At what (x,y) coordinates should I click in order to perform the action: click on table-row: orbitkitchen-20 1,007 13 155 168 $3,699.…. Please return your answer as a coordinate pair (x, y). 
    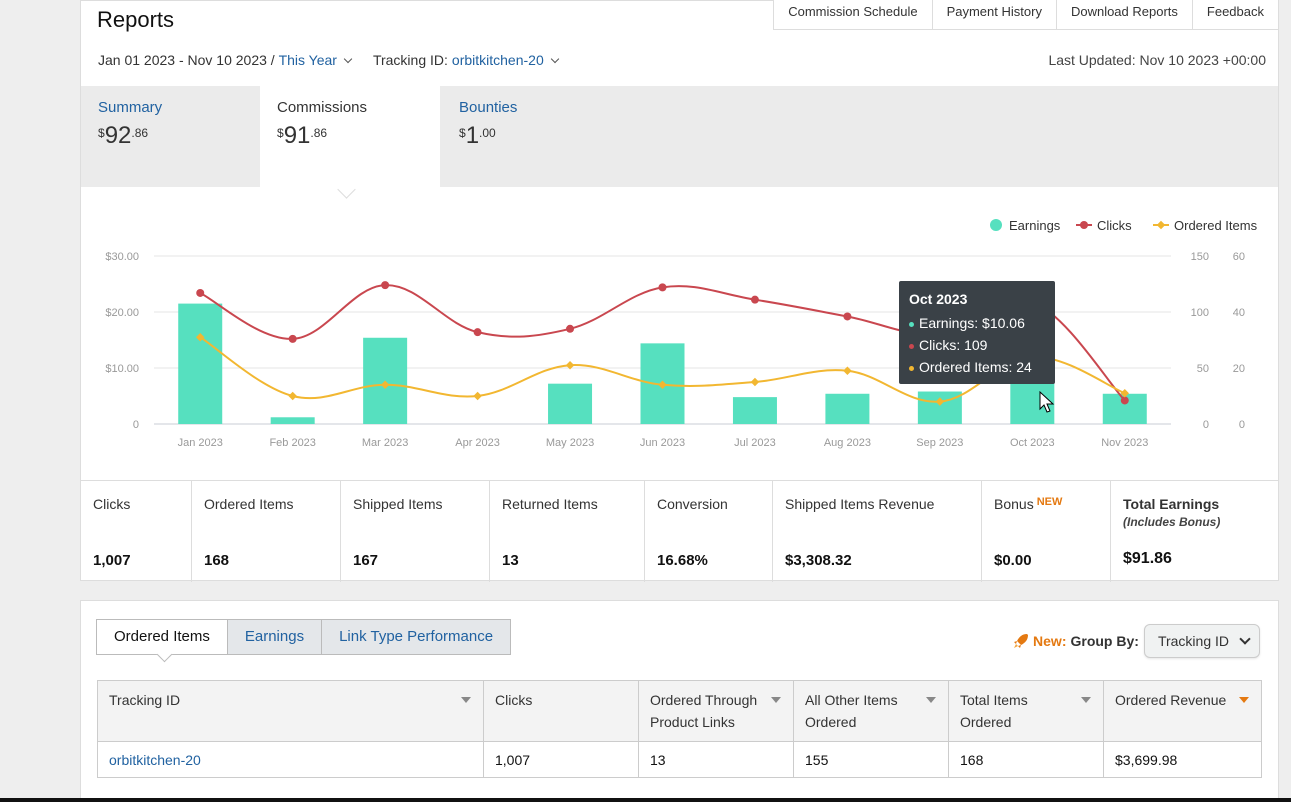
    Looking at the image, I should click on (679, 759).